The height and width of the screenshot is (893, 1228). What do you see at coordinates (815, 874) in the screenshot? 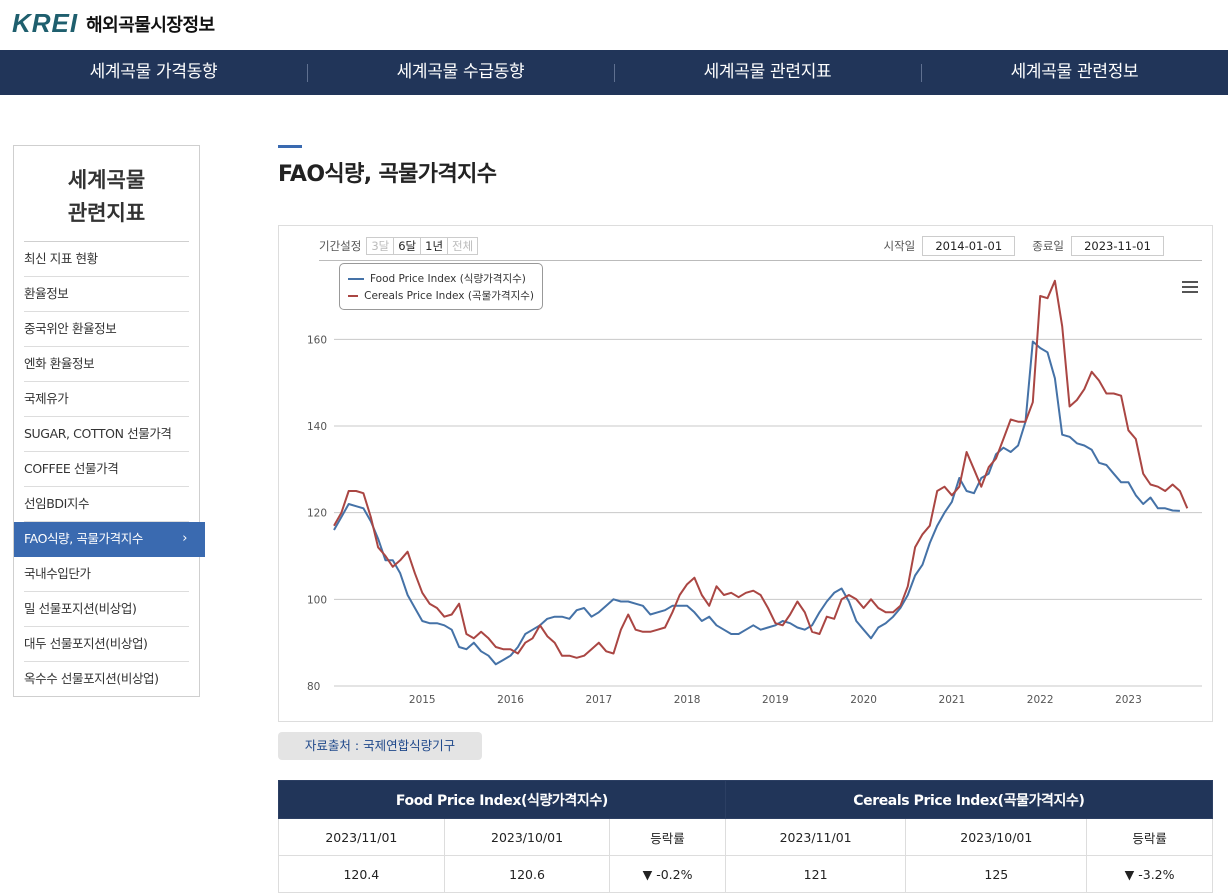
I see `cereal-current-value: 121` at bounding box center [815, 874].